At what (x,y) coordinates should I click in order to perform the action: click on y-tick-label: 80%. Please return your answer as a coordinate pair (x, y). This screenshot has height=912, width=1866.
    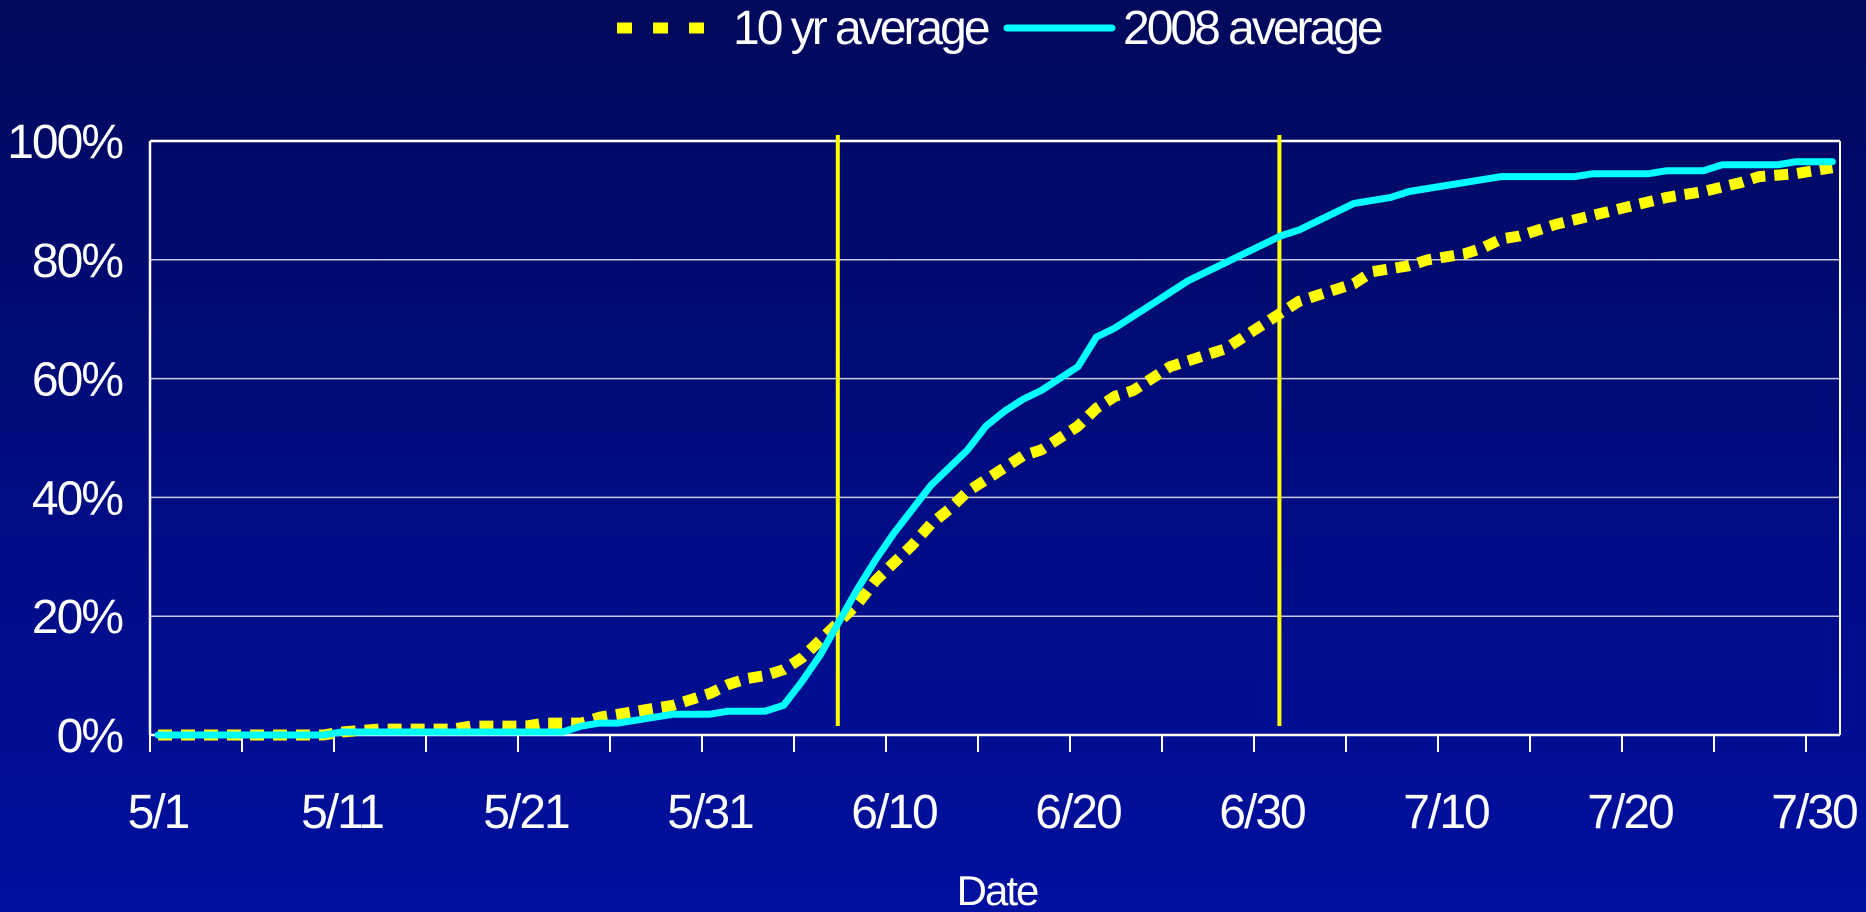
    Looking at the image, I should click on (77, 261).